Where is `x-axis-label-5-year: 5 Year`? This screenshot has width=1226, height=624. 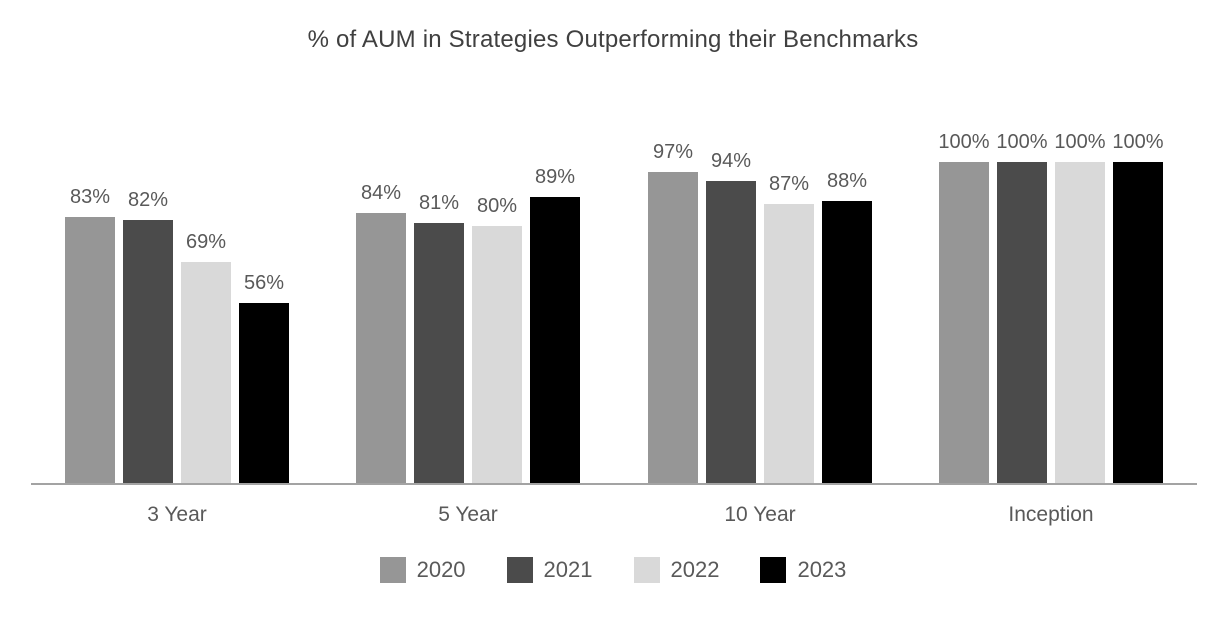 x-axis-label-5-year: 5 Year is located at coordinates (468, 514).